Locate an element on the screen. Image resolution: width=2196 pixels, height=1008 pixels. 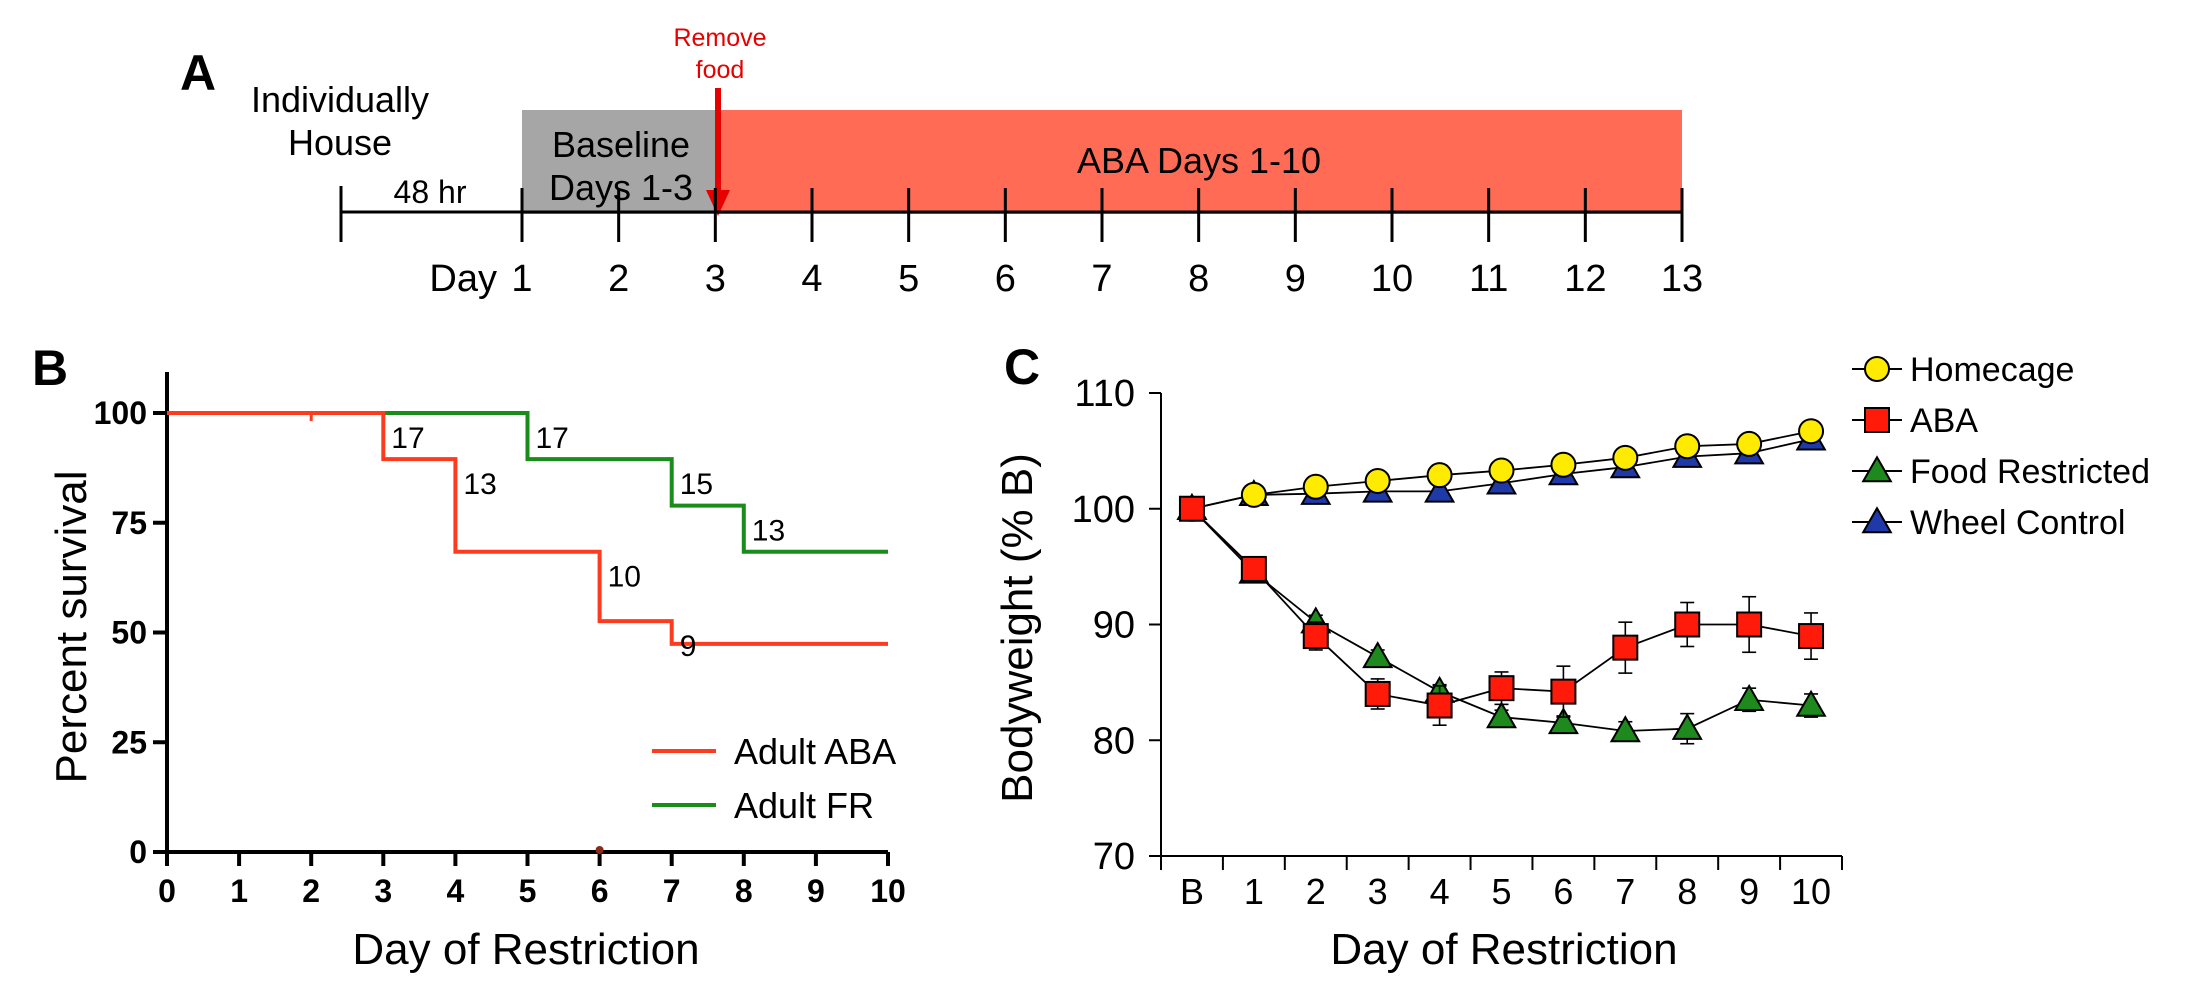
panel-b-legend: Adult ABA Adult FR is located at coordinates (774, 778).